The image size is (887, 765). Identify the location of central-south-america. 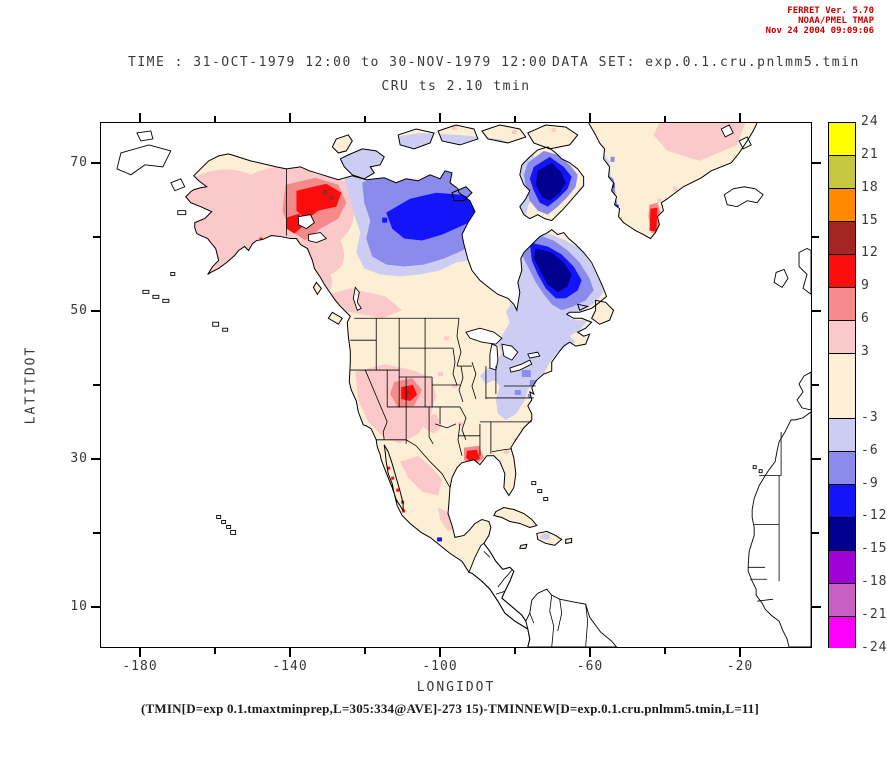
(543, 594).